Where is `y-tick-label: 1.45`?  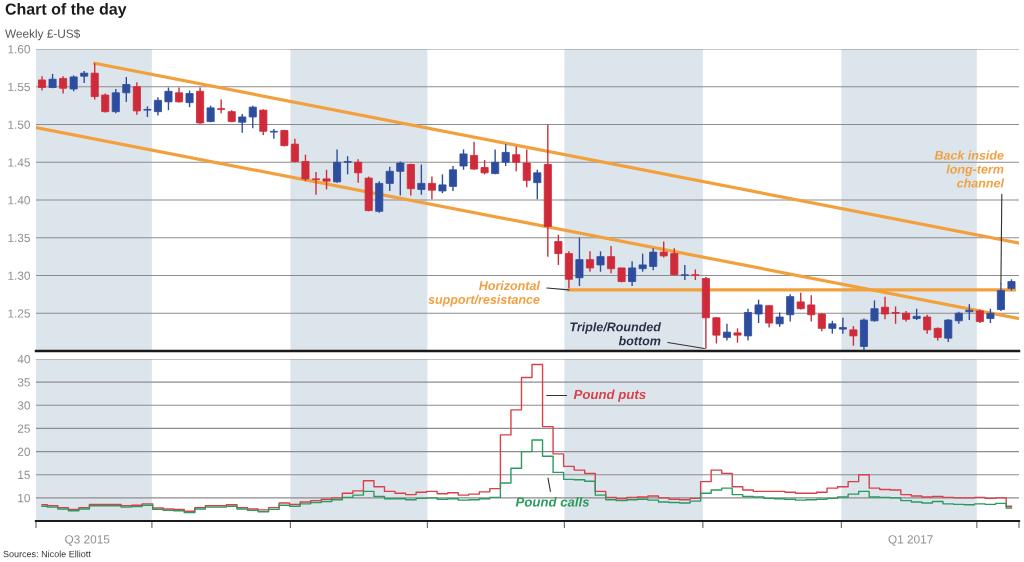
y-tick-label: 1.45 is located at coordinates (19, 162).